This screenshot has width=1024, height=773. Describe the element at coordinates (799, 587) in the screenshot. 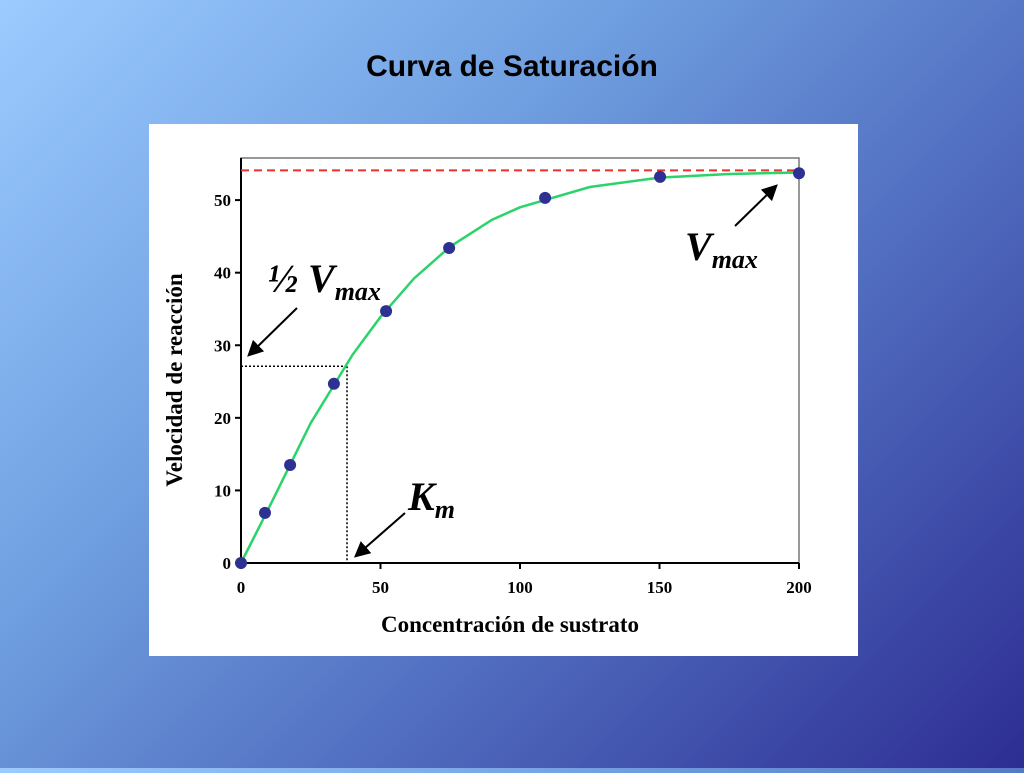

I see `x-tick-label: 200` at that location.